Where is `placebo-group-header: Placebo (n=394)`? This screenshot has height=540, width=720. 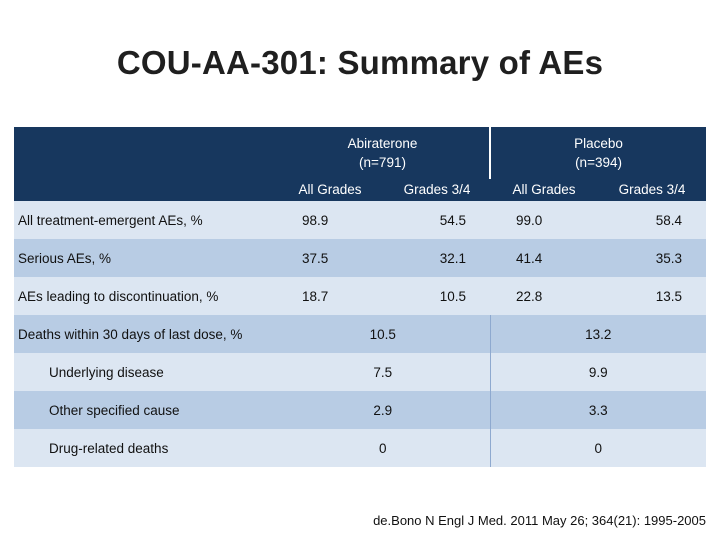
placebo-group-header: Placebo (n=394) is located at coordinates (598, 153).